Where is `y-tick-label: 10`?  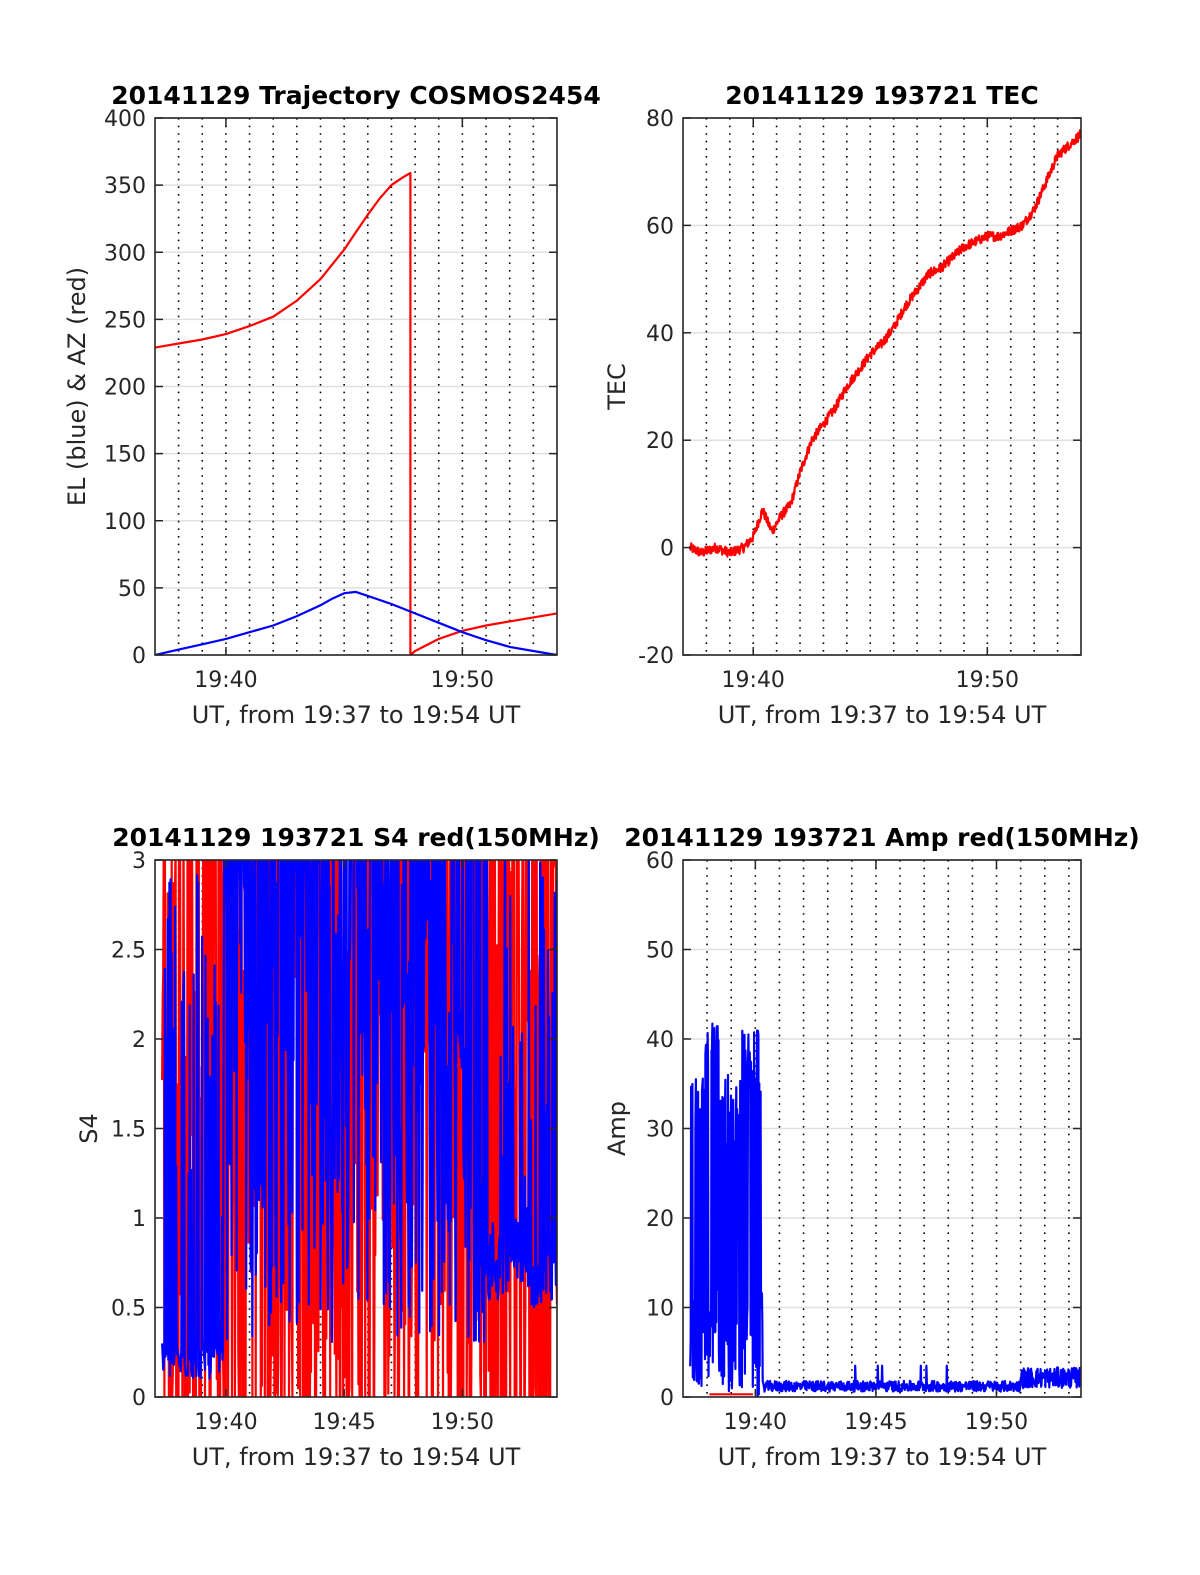 y-tick-label: 10 is located at coordinates (660, 1309).